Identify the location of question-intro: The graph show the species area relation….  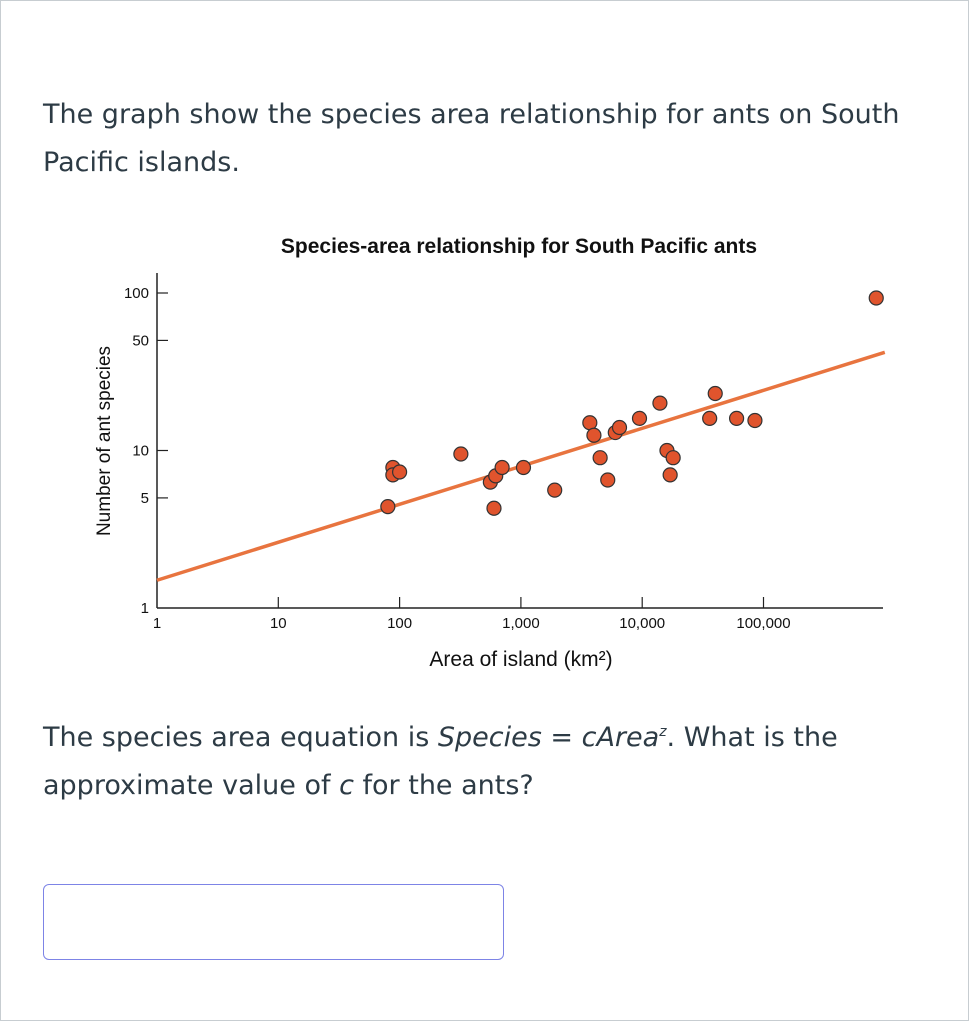
(471, 138).